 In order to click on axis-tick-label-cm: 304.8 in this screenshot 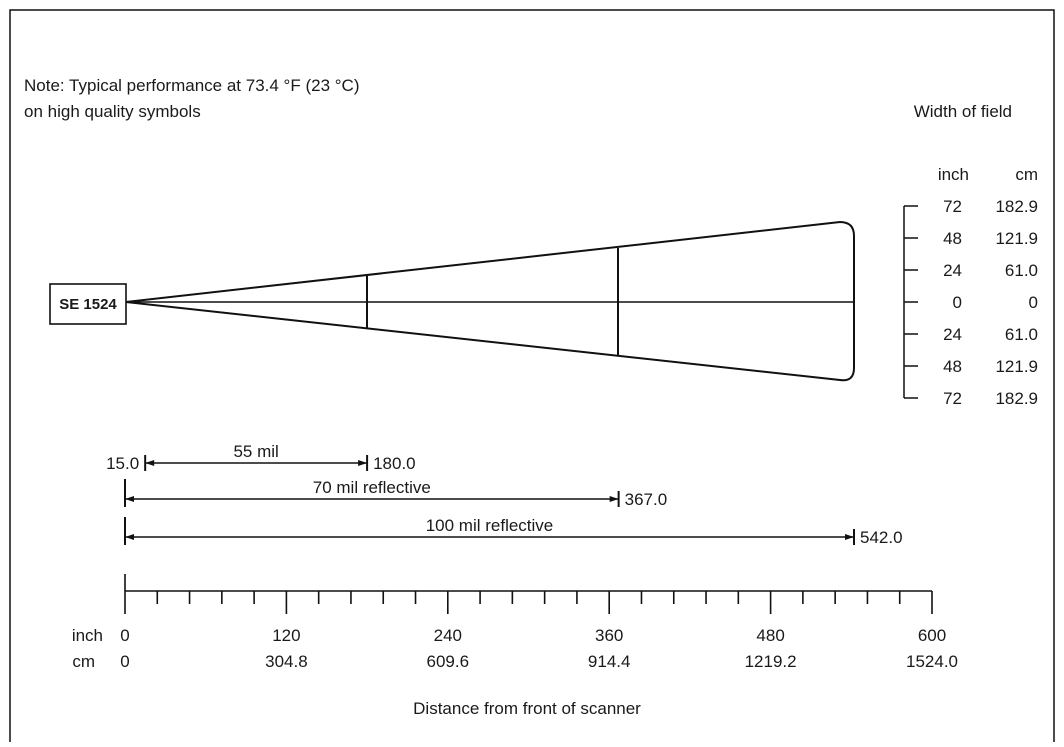, I will do `click(286, 661)`.